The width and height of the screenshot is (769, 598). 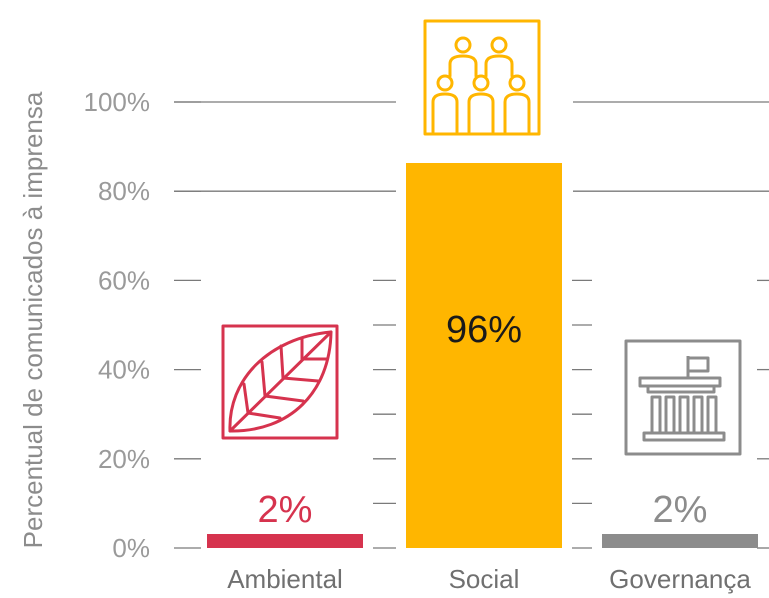 What do you see at coordinates (482, 77) in the screenshot?
I see `people-icon` at bounding box center [482, 77].